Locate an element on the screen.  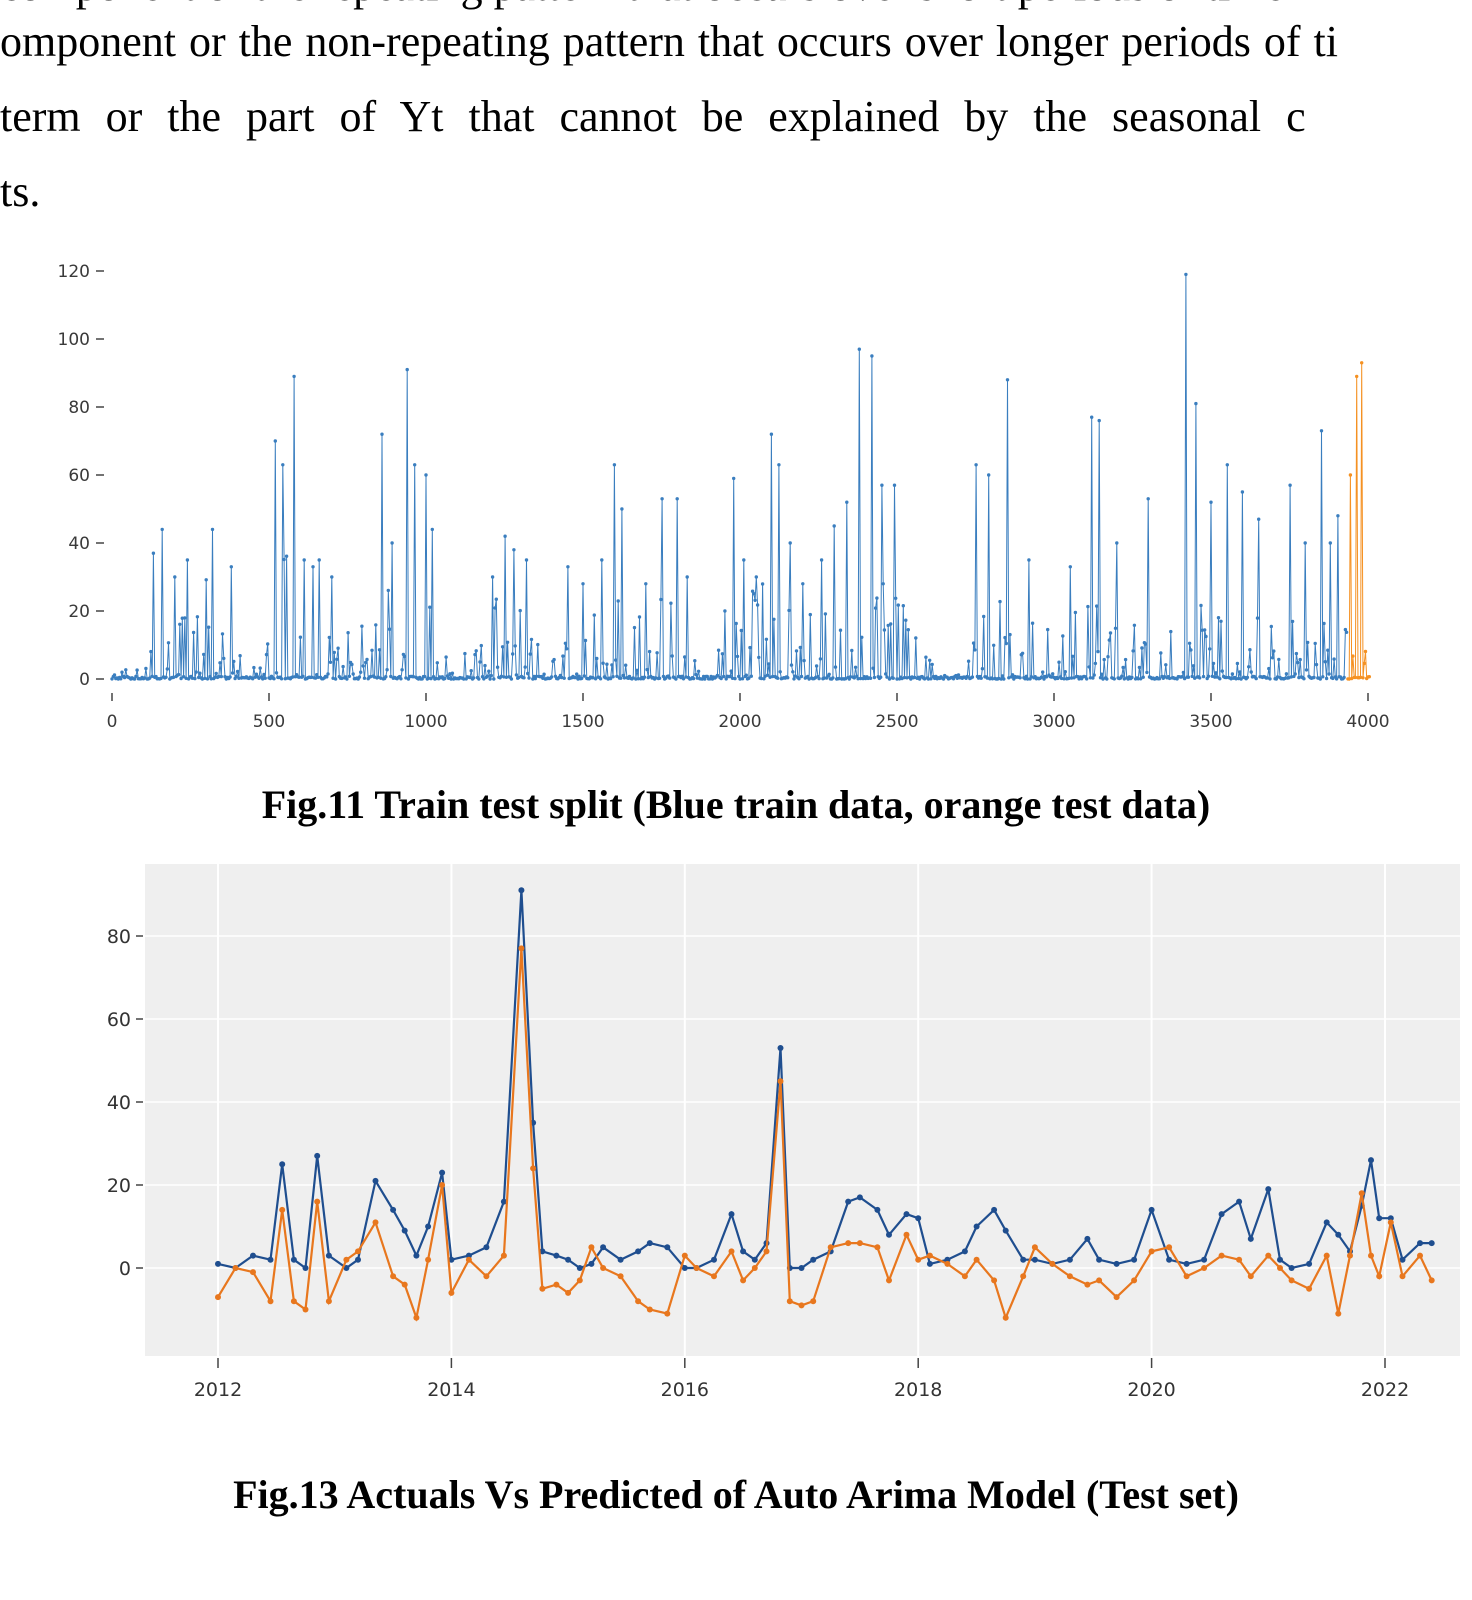
svg-text: 3500 is located at coordinates (1210, 722).